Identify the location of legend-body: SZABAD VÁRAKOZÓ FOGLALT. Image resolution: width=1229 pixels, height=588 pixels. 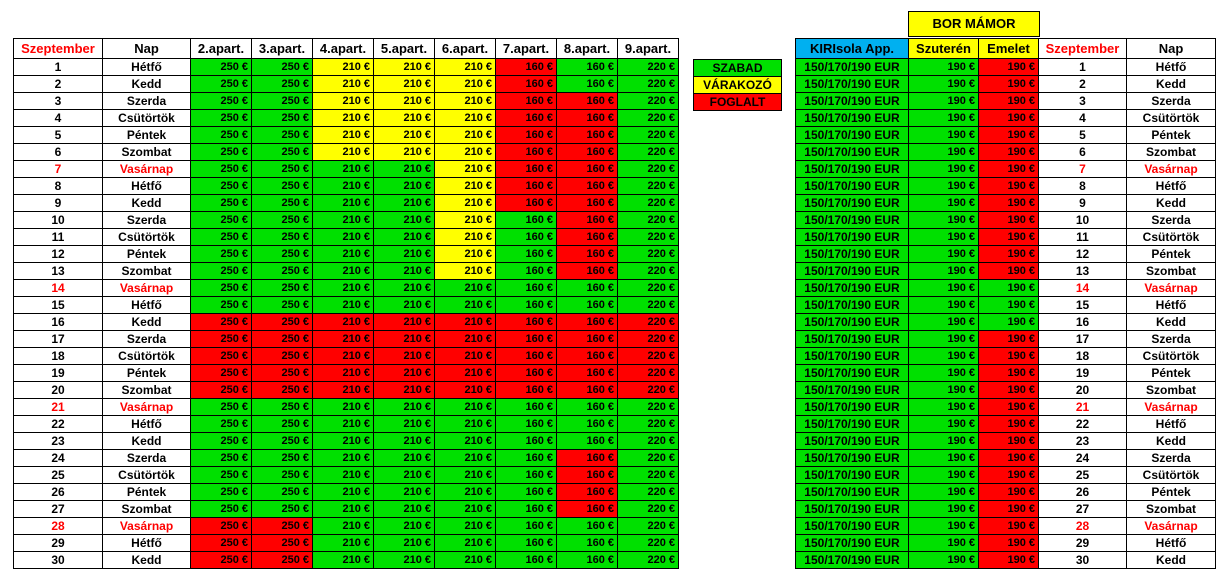
(737, 85).